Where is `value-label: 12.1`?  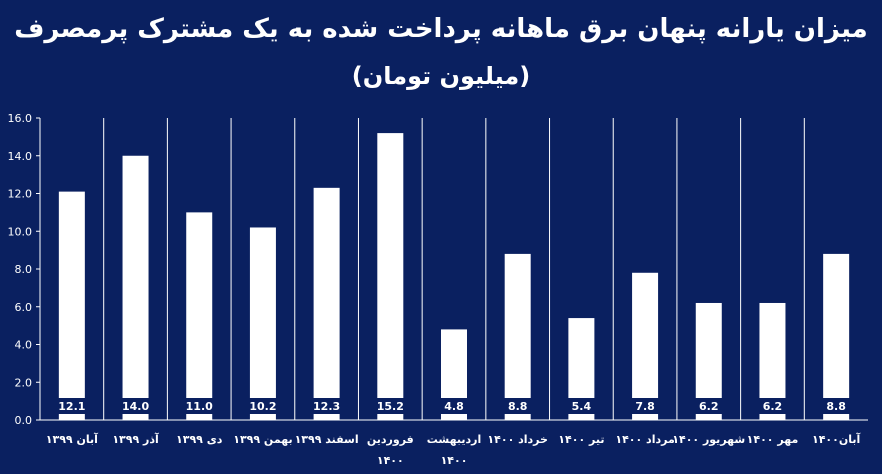
value-label: 12.1 is located at coordinates (71, 406).